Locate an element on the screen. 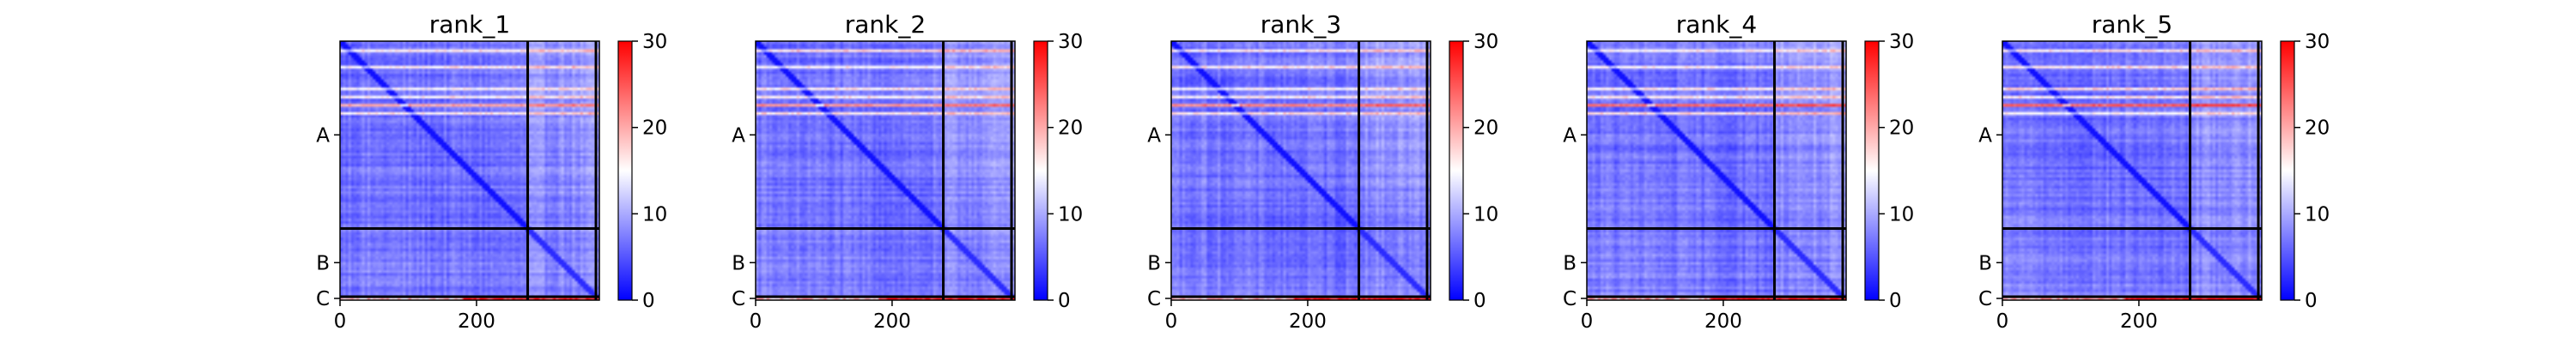  chart-title: rank_3 is located at coordinates (1301, 25).